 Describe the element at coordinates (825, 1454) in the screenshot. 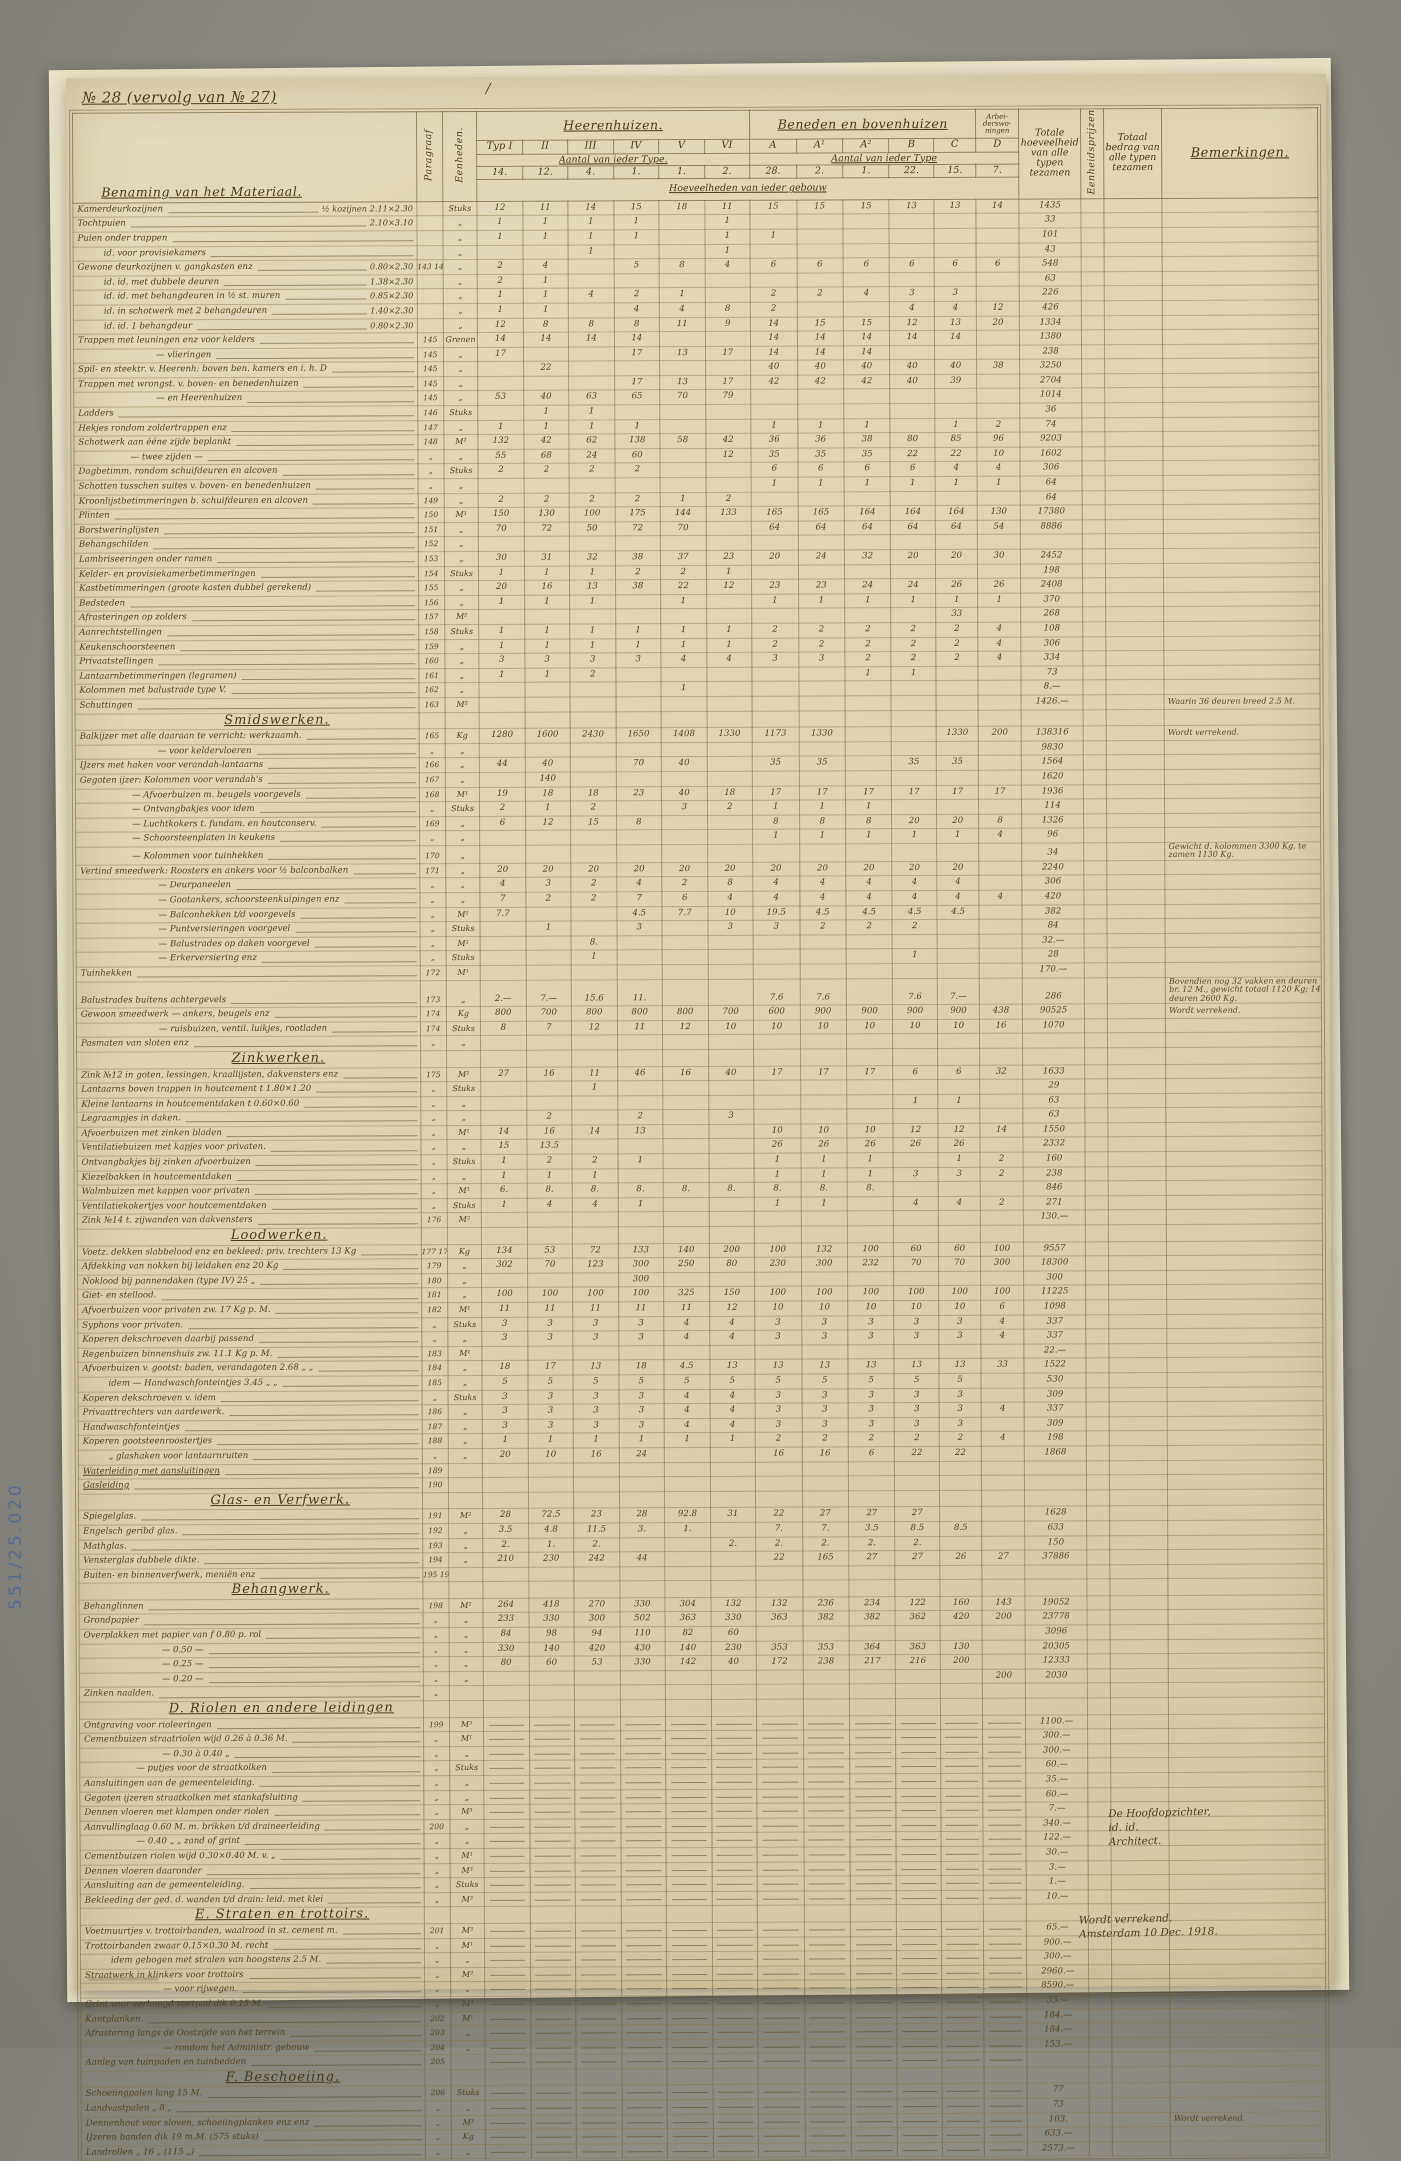

I see `quantity-cell: 16` at that location.